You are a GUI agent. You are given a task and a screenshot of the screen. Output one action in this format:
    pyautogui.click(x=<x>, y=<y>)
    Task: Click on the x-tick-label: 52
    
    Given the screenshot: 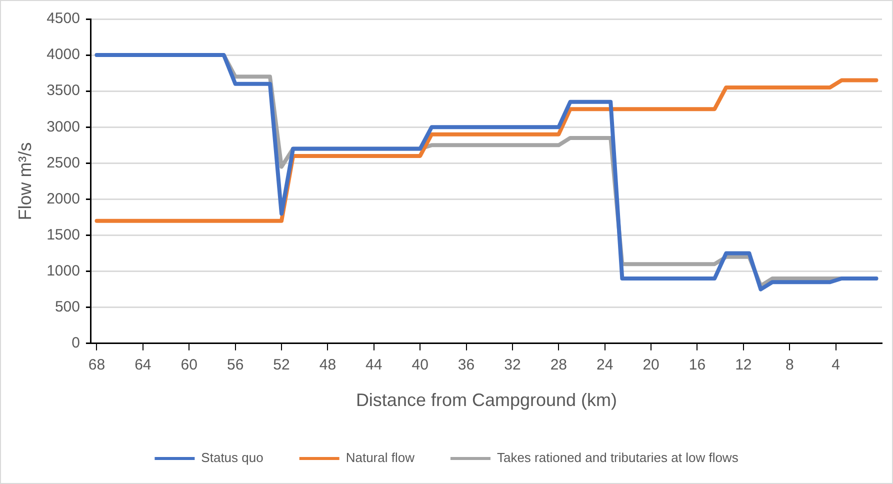 What is the action you would take?
    pyautogui.click(x=281, y=365)
    